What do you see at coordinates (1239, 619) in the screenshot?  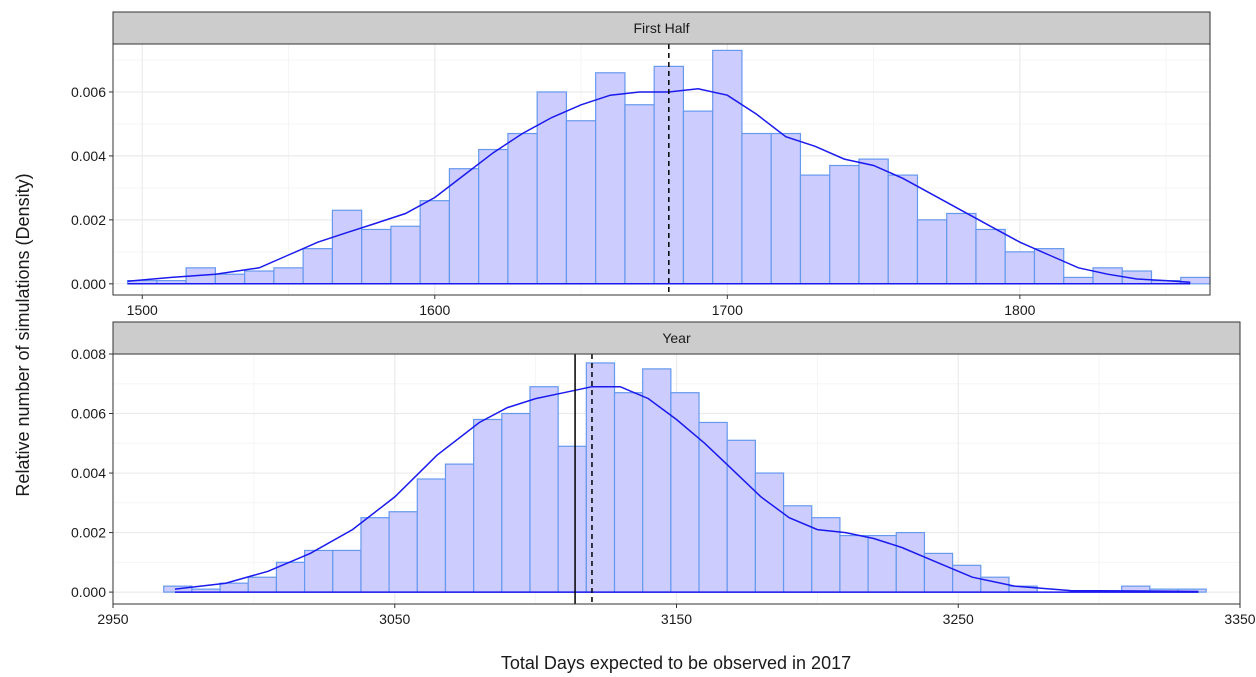 I see `x-tick-label: 3350` at bounding box center [1239, 619].